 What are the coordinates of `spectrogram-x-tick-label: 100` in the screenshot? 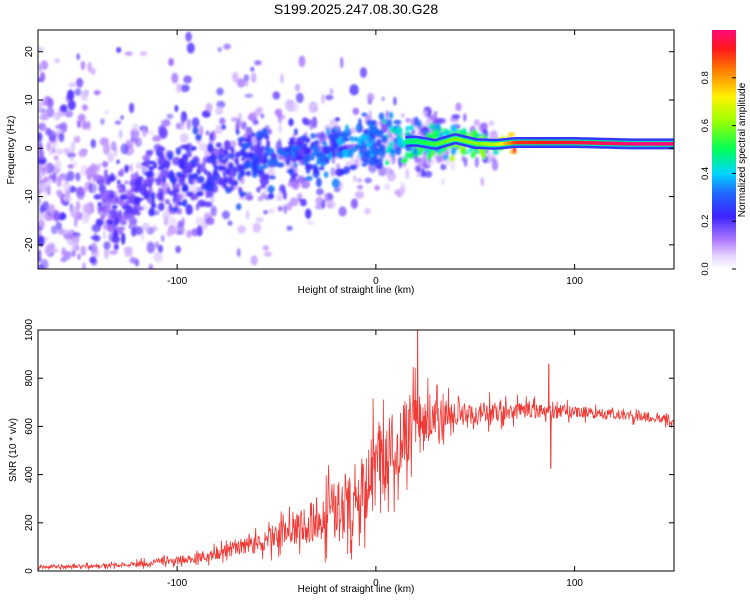 It's located at (574, 281).